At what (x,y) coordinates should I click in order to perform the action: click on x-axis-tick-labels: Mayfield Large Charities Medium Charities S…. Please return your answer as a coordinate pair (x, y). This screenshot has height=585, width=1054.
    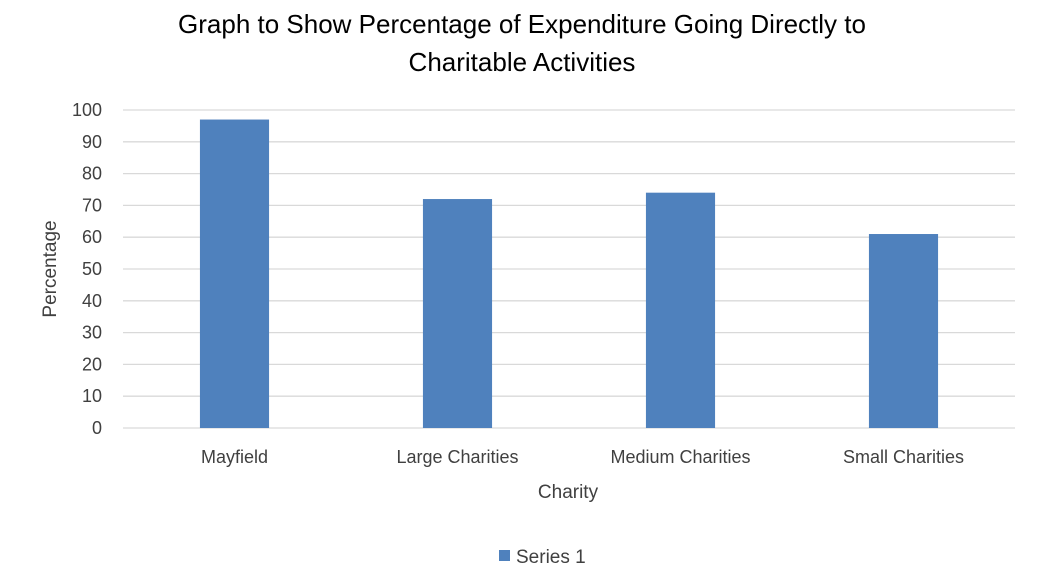
    Looking at the image, I should click on (582, 457).